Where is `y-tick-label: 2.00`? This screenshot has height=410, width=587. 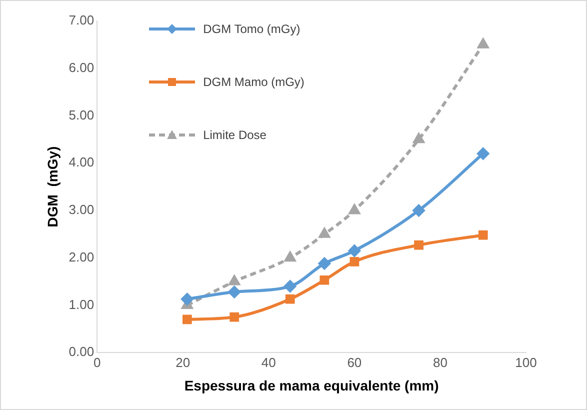
y-tick-label: 2.00 is located at coordinates (81, 256).